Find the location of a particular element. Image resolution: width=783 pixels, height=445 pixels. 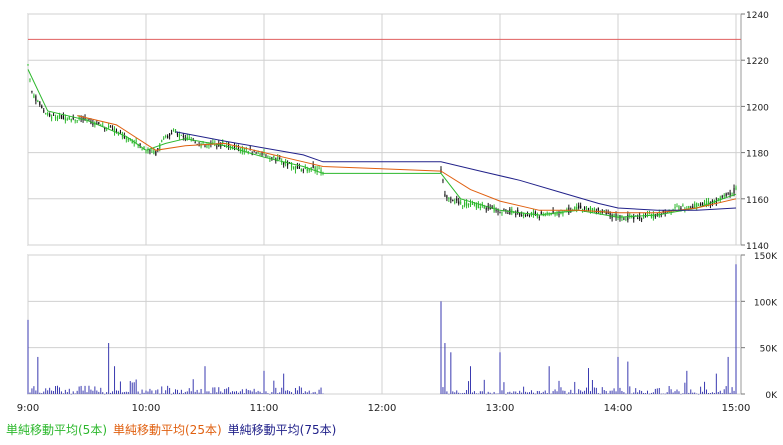

legend-ma75: 単純移動平均(75本) is located at coordinates (282, 430).